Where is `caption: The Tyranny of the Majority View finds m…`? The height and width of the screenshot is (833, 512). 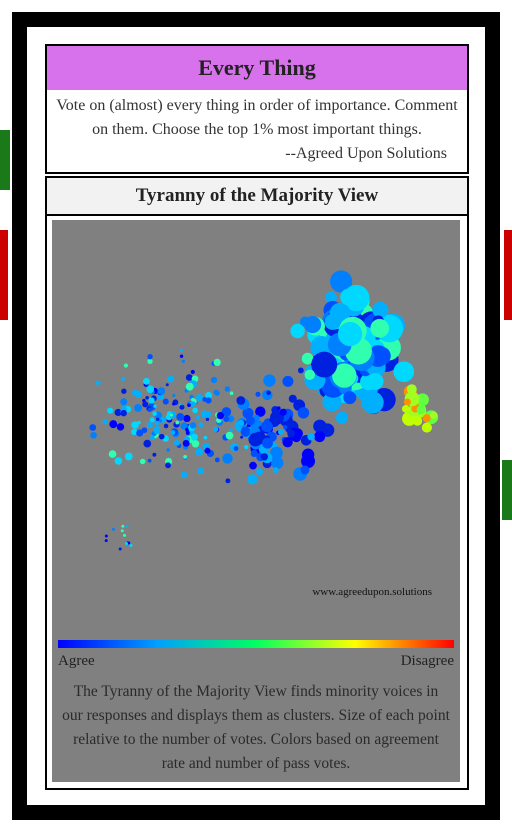
caption: The Tyranny of the Majority View finds m… is located at coordinates (256, 727).